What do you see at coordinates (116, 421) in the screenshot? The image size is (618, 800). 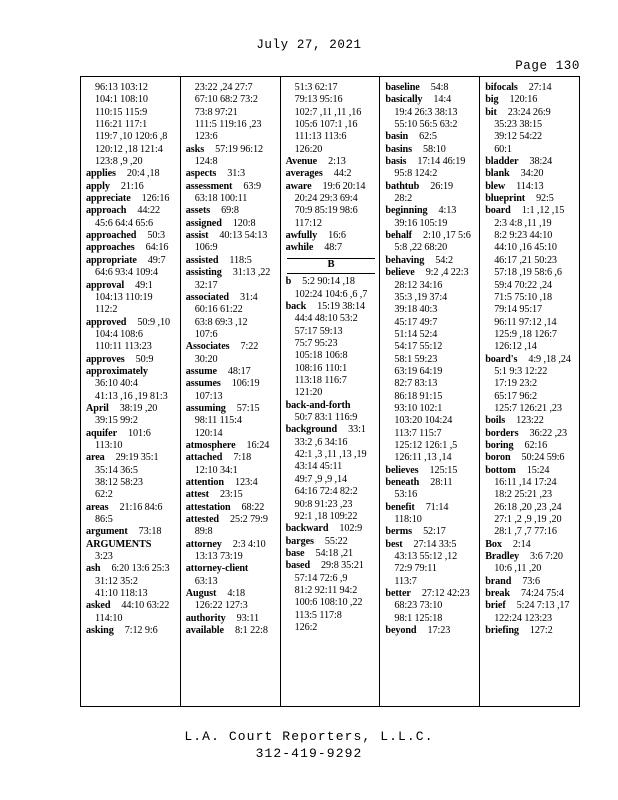 I see `entry-page-line-refs: 39:15 99:2` at bounding box center [116, 421].